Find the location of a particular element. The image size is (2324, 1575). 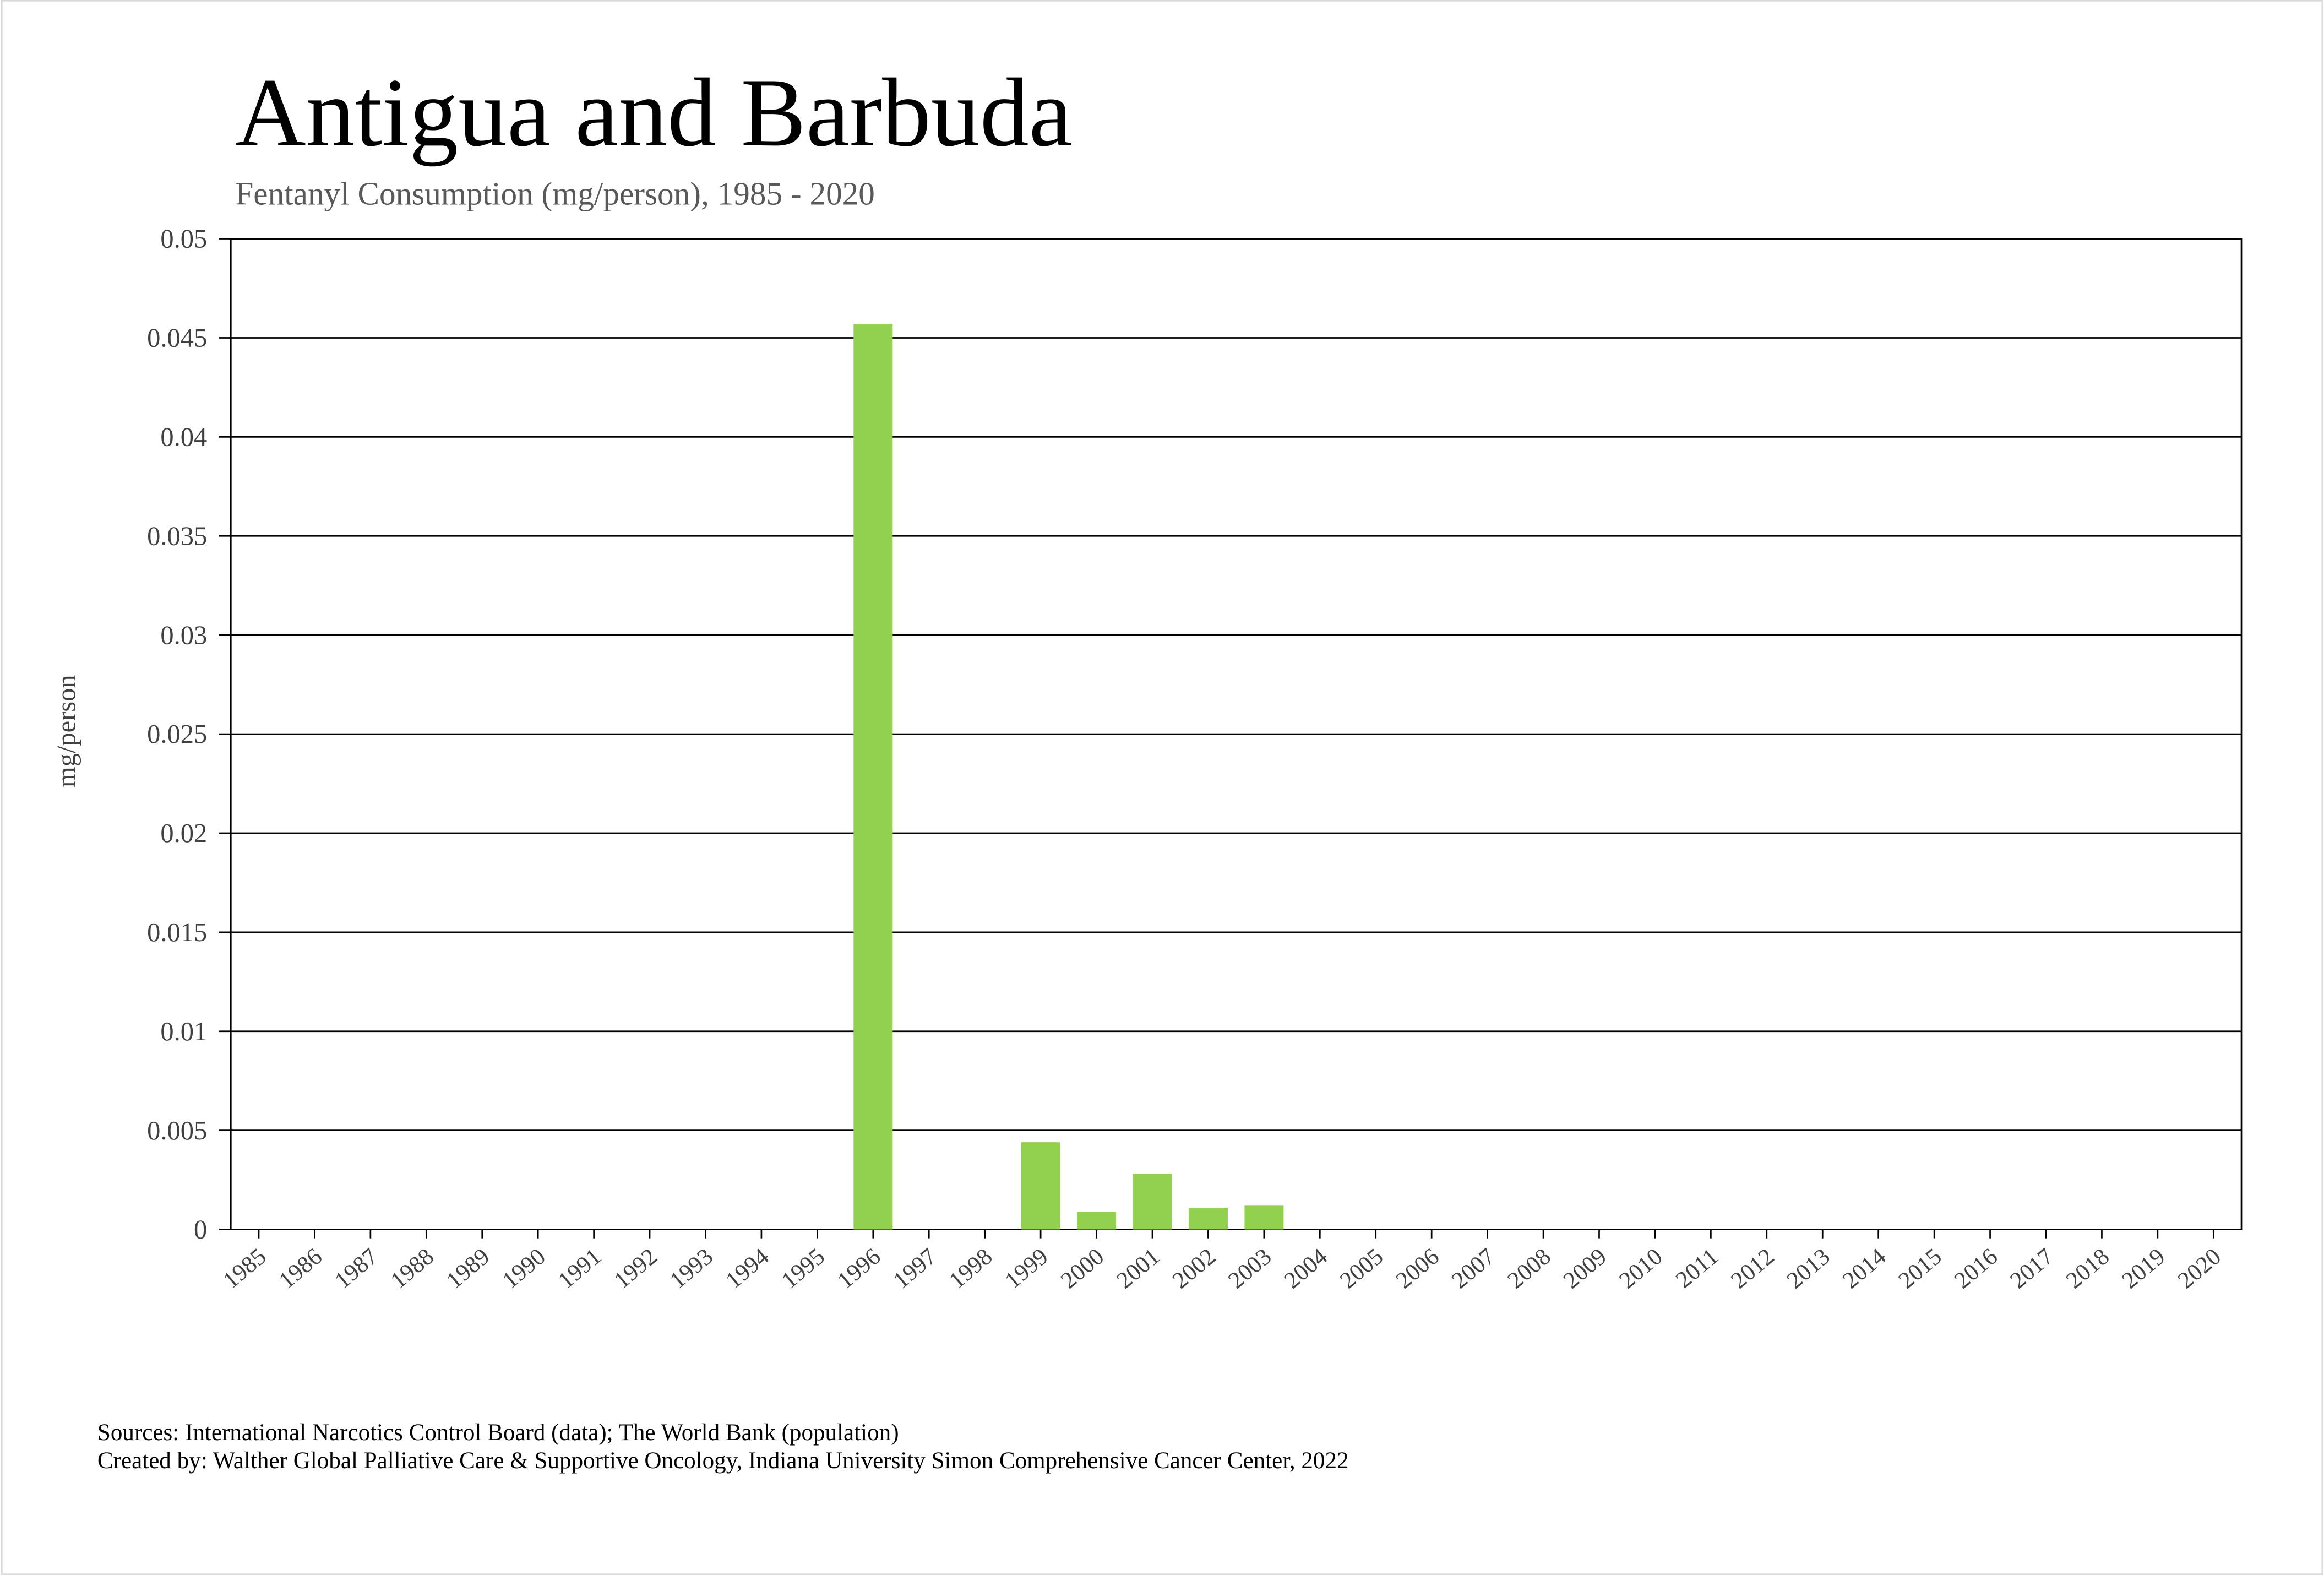

y-tick-label: 0.04 is located at coordinates (184, 438).